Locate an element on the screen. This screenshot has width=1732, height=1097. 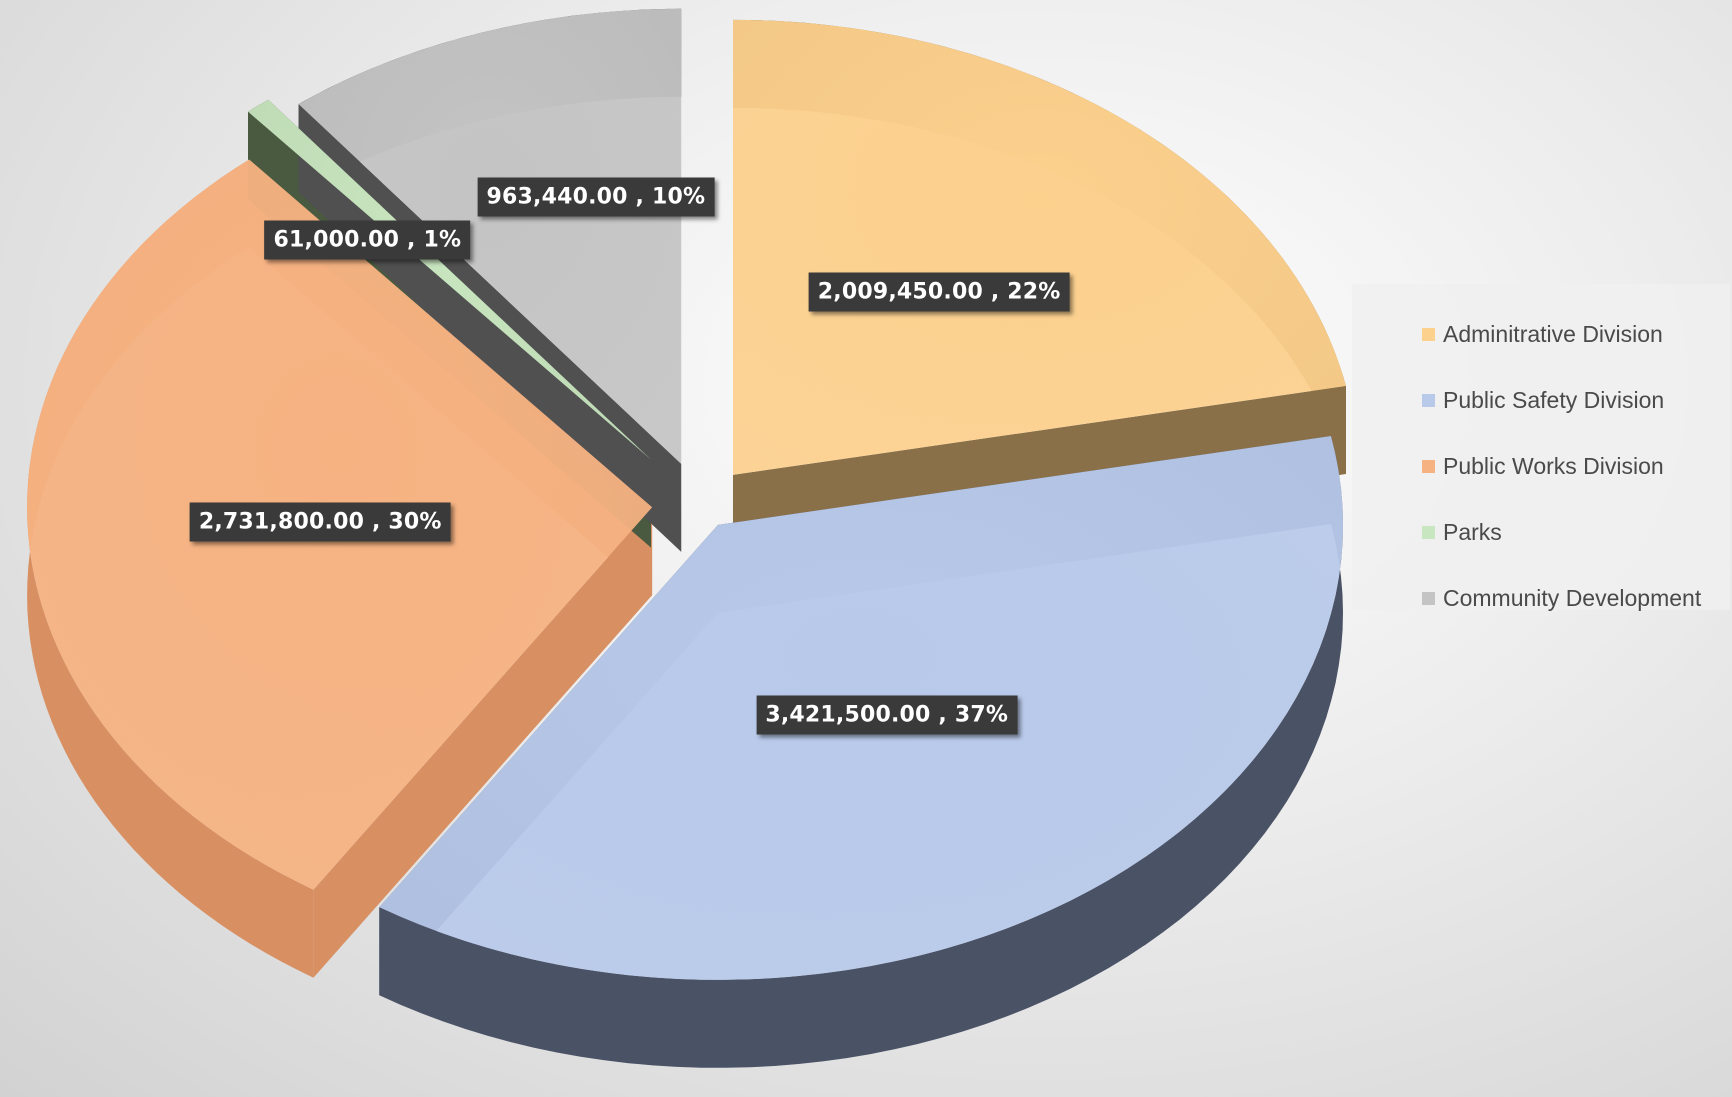
legend-label: Community Development is located at coordinates (1572, 597).